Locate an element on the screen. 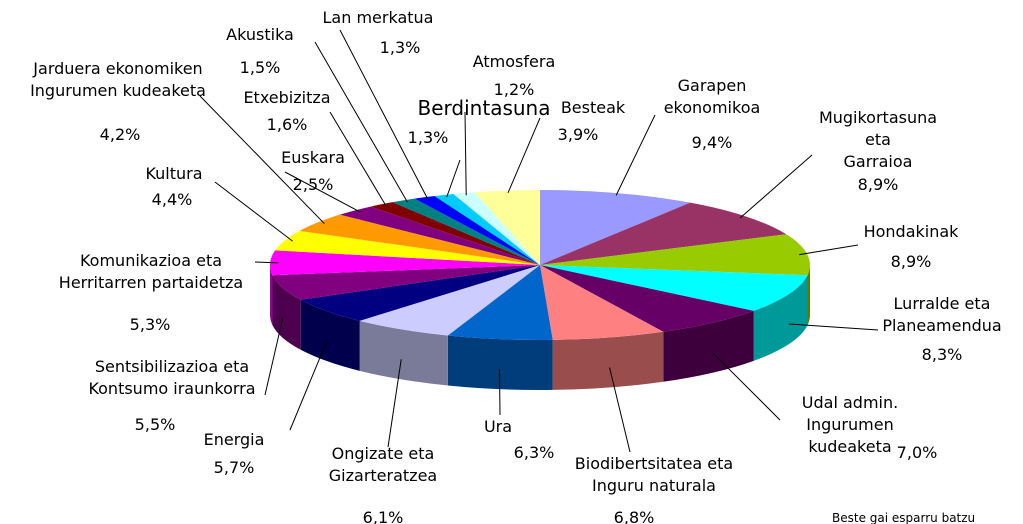  value-label: 1,5% is located at coordinates (260, 67).